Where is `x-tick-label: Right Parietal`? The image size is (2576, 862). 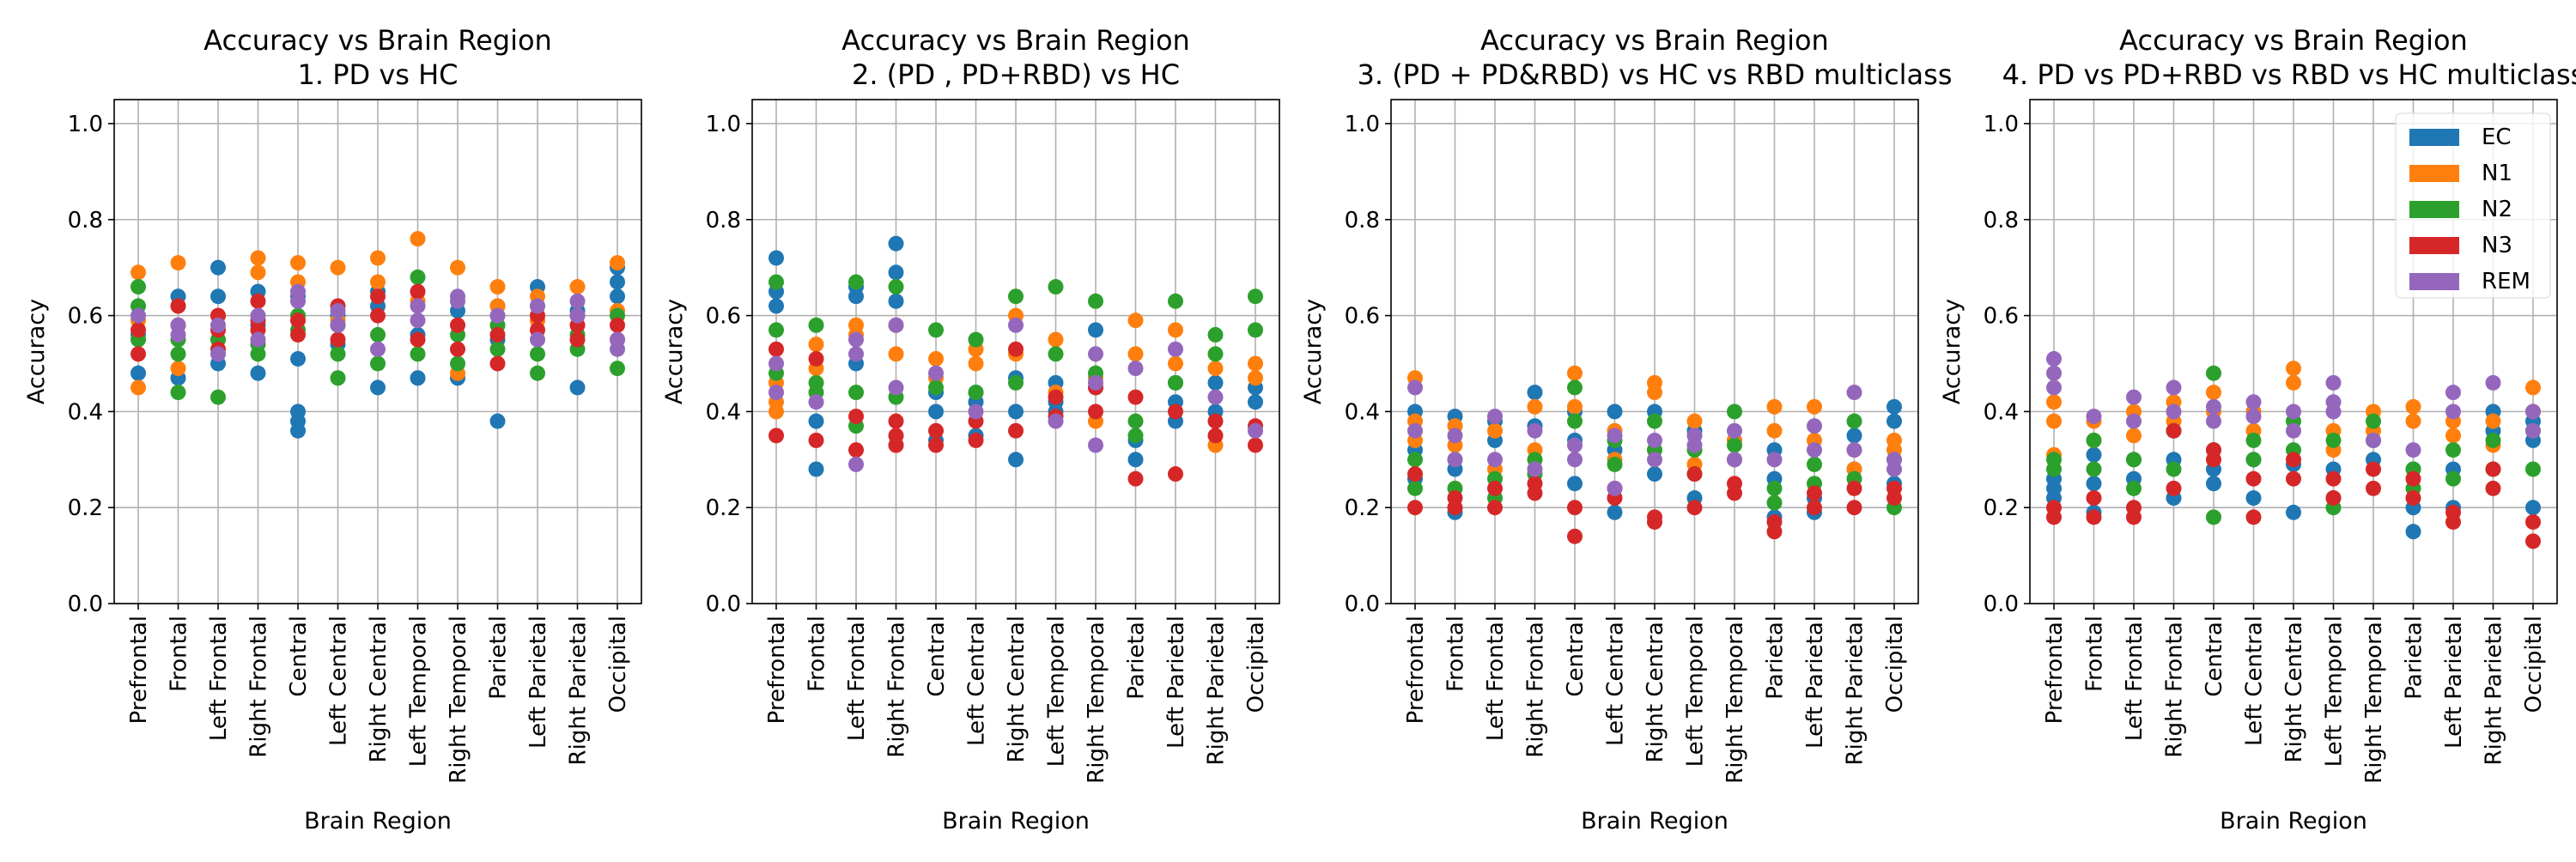
x-tick-label: Right Parietal is located at coordinates (1217, 690).